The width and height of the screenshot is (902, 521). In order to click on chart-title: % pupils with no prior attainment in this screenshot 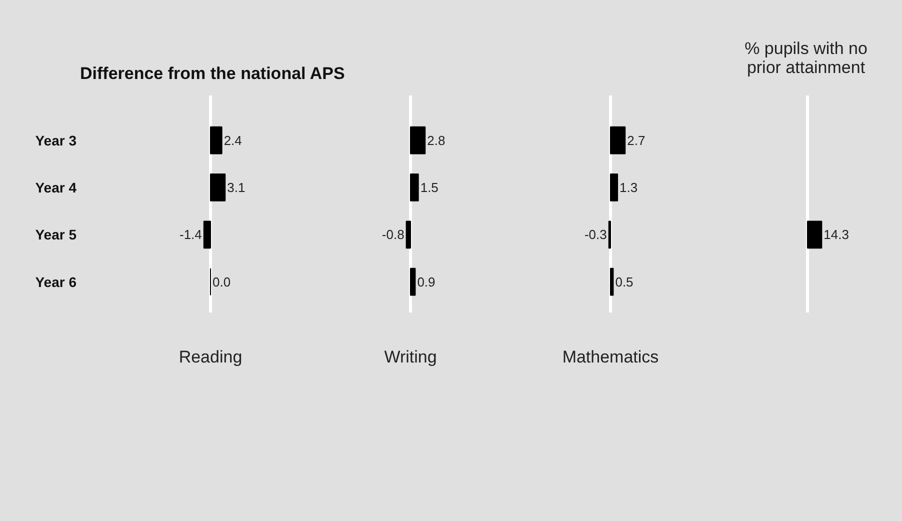, I will do `click(806, 58)`.